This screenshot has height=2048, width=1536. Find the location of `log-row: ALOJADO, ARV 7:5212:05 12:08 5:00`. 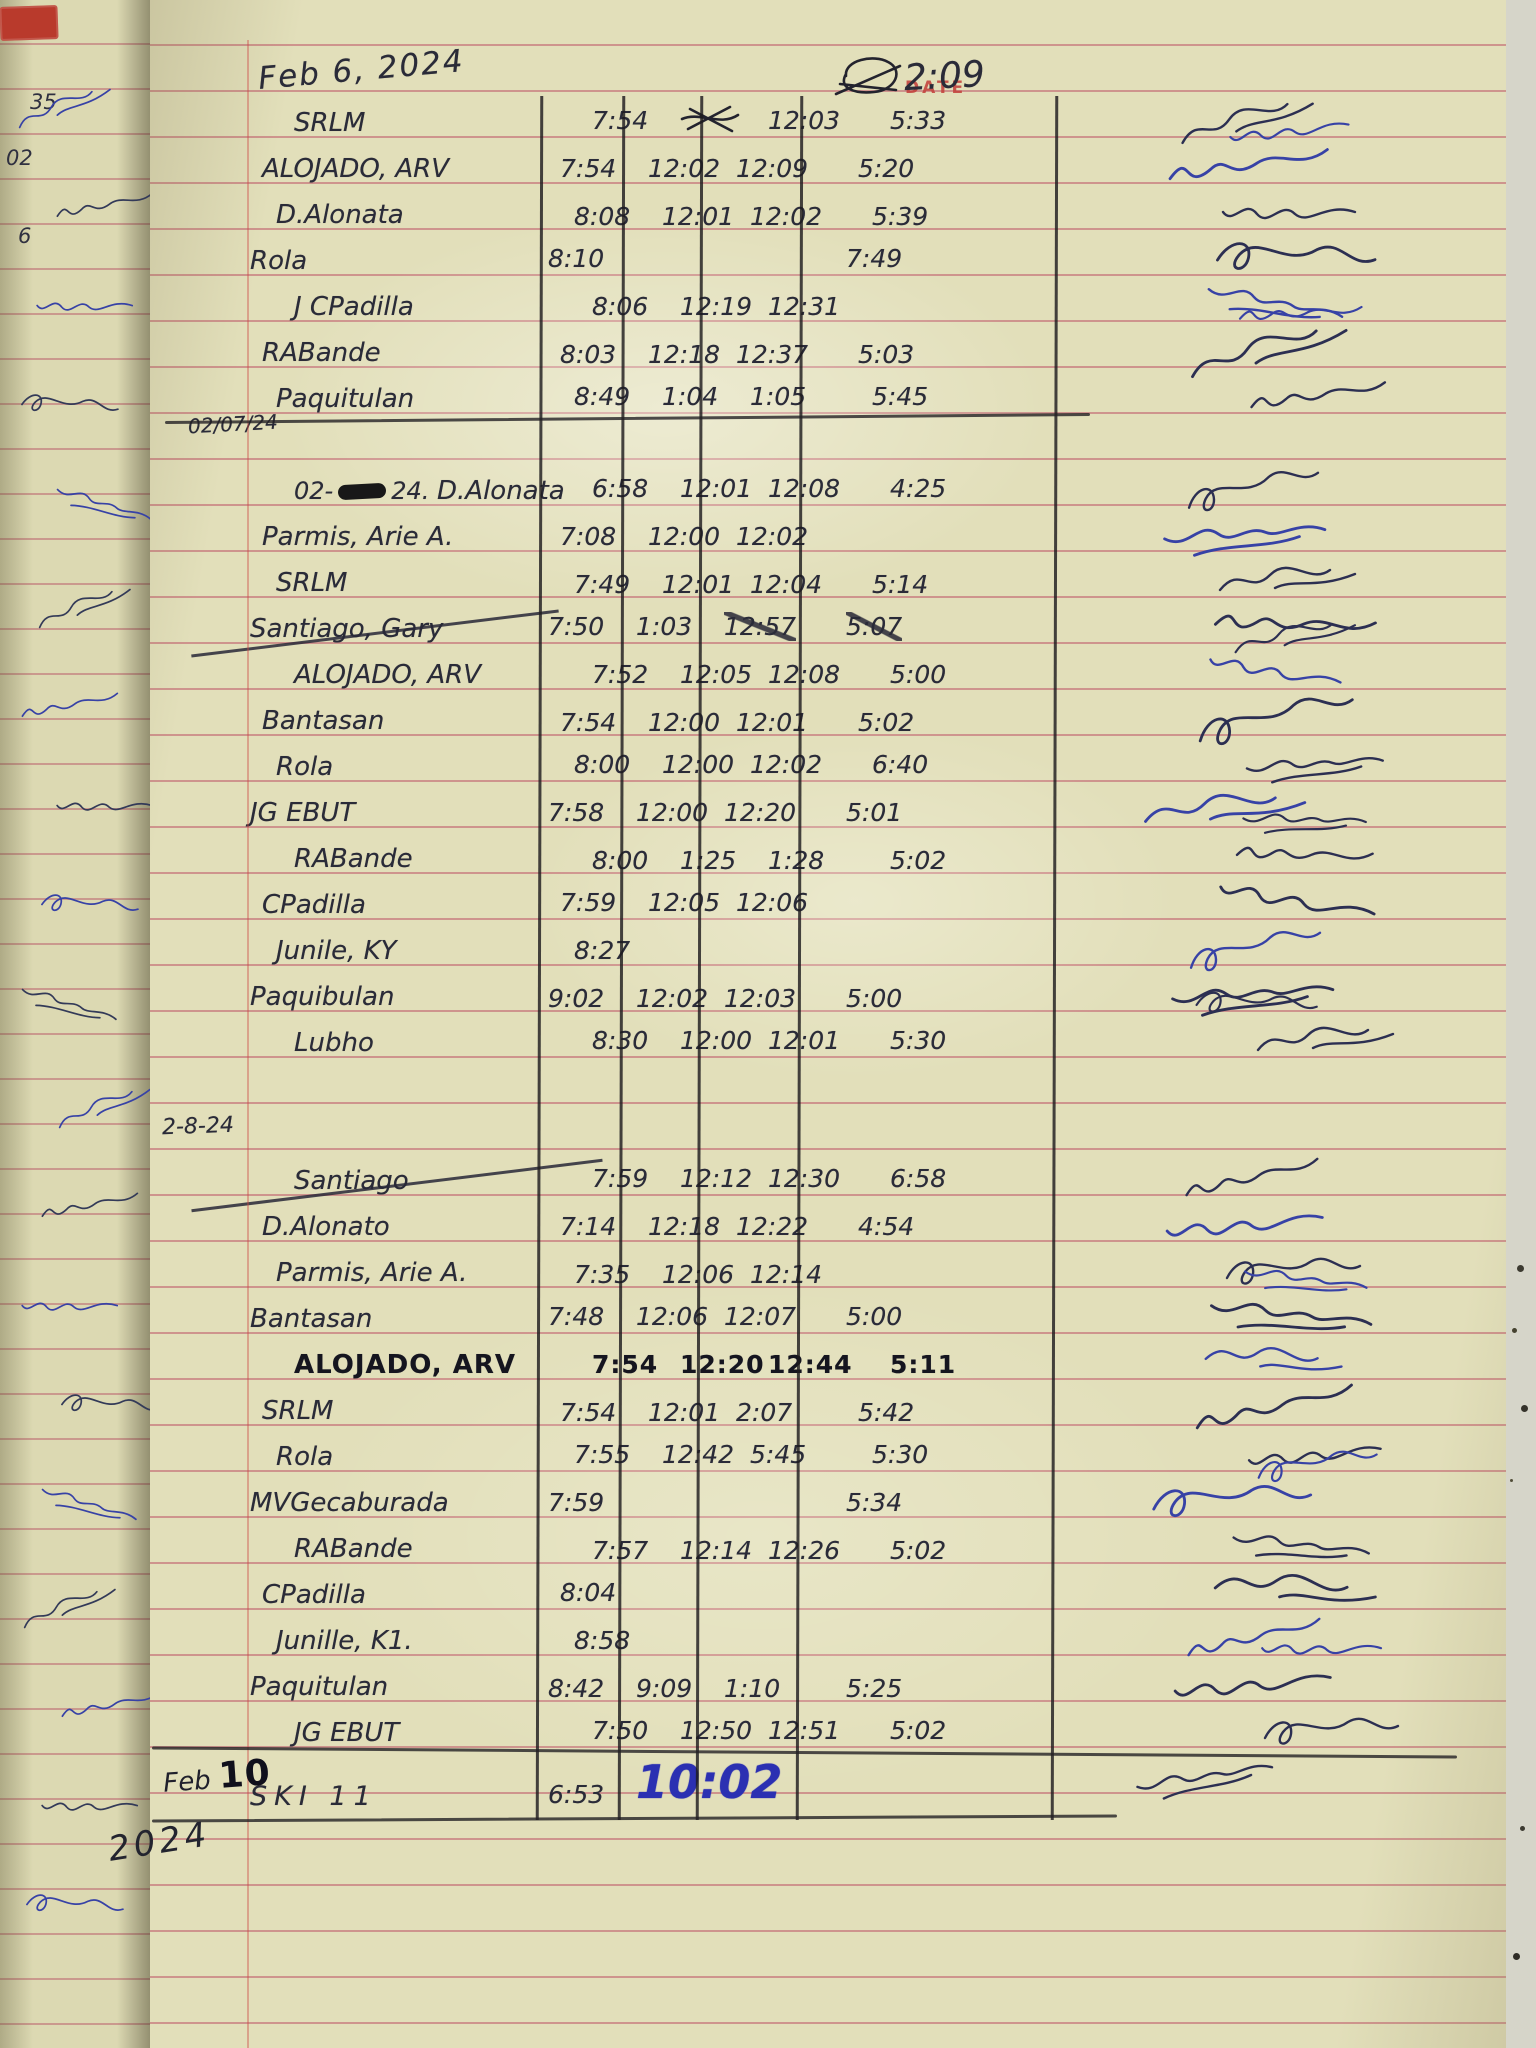

log-row: ALOJADO, ARV 7:5212:05 12:08 5:00 is located at coordinates (878, 671).